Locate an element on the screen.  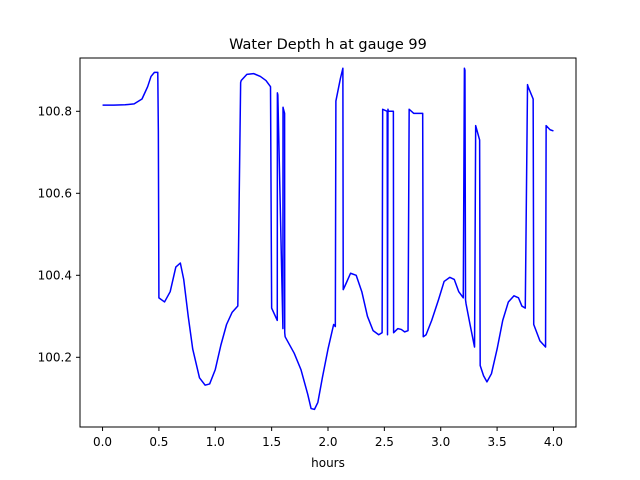
x-axis: 0.0 0.5 1.0 1.5 2.0 2.5 3.0 3.5 4.0 is located at coordinates (328, 438).